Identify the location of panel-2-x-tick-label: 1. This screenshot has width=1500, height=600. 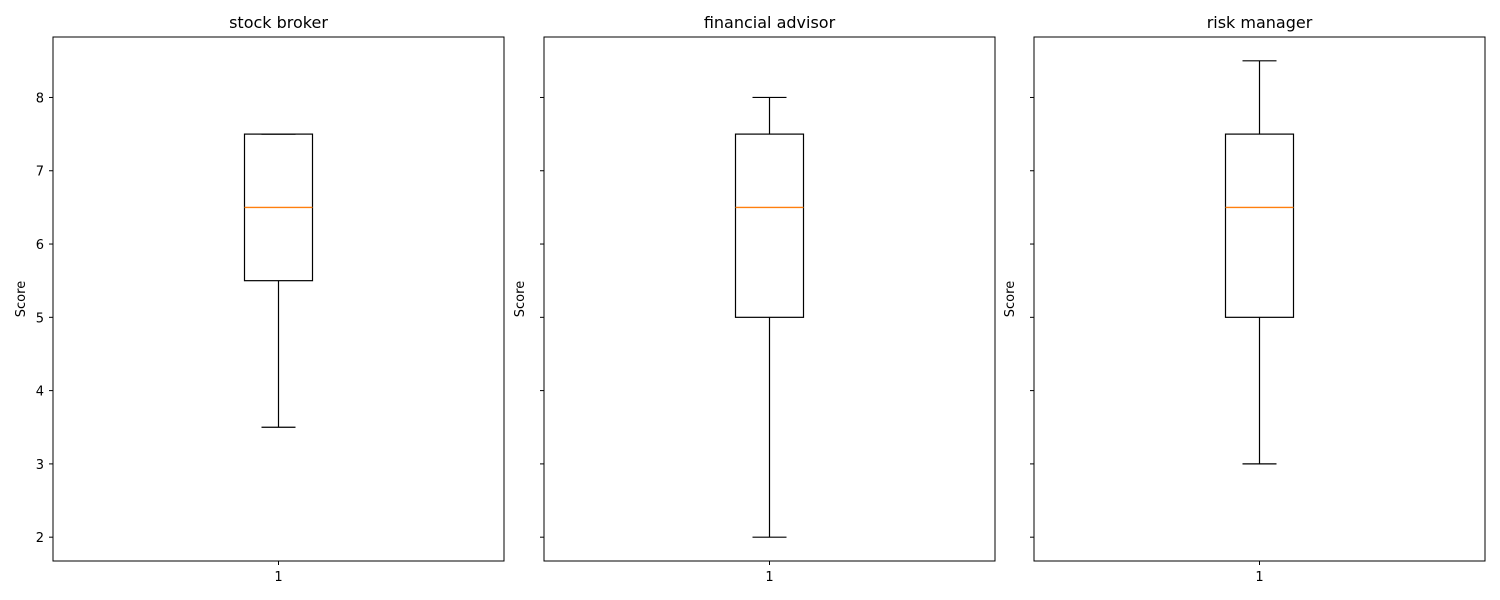
(769, 577).